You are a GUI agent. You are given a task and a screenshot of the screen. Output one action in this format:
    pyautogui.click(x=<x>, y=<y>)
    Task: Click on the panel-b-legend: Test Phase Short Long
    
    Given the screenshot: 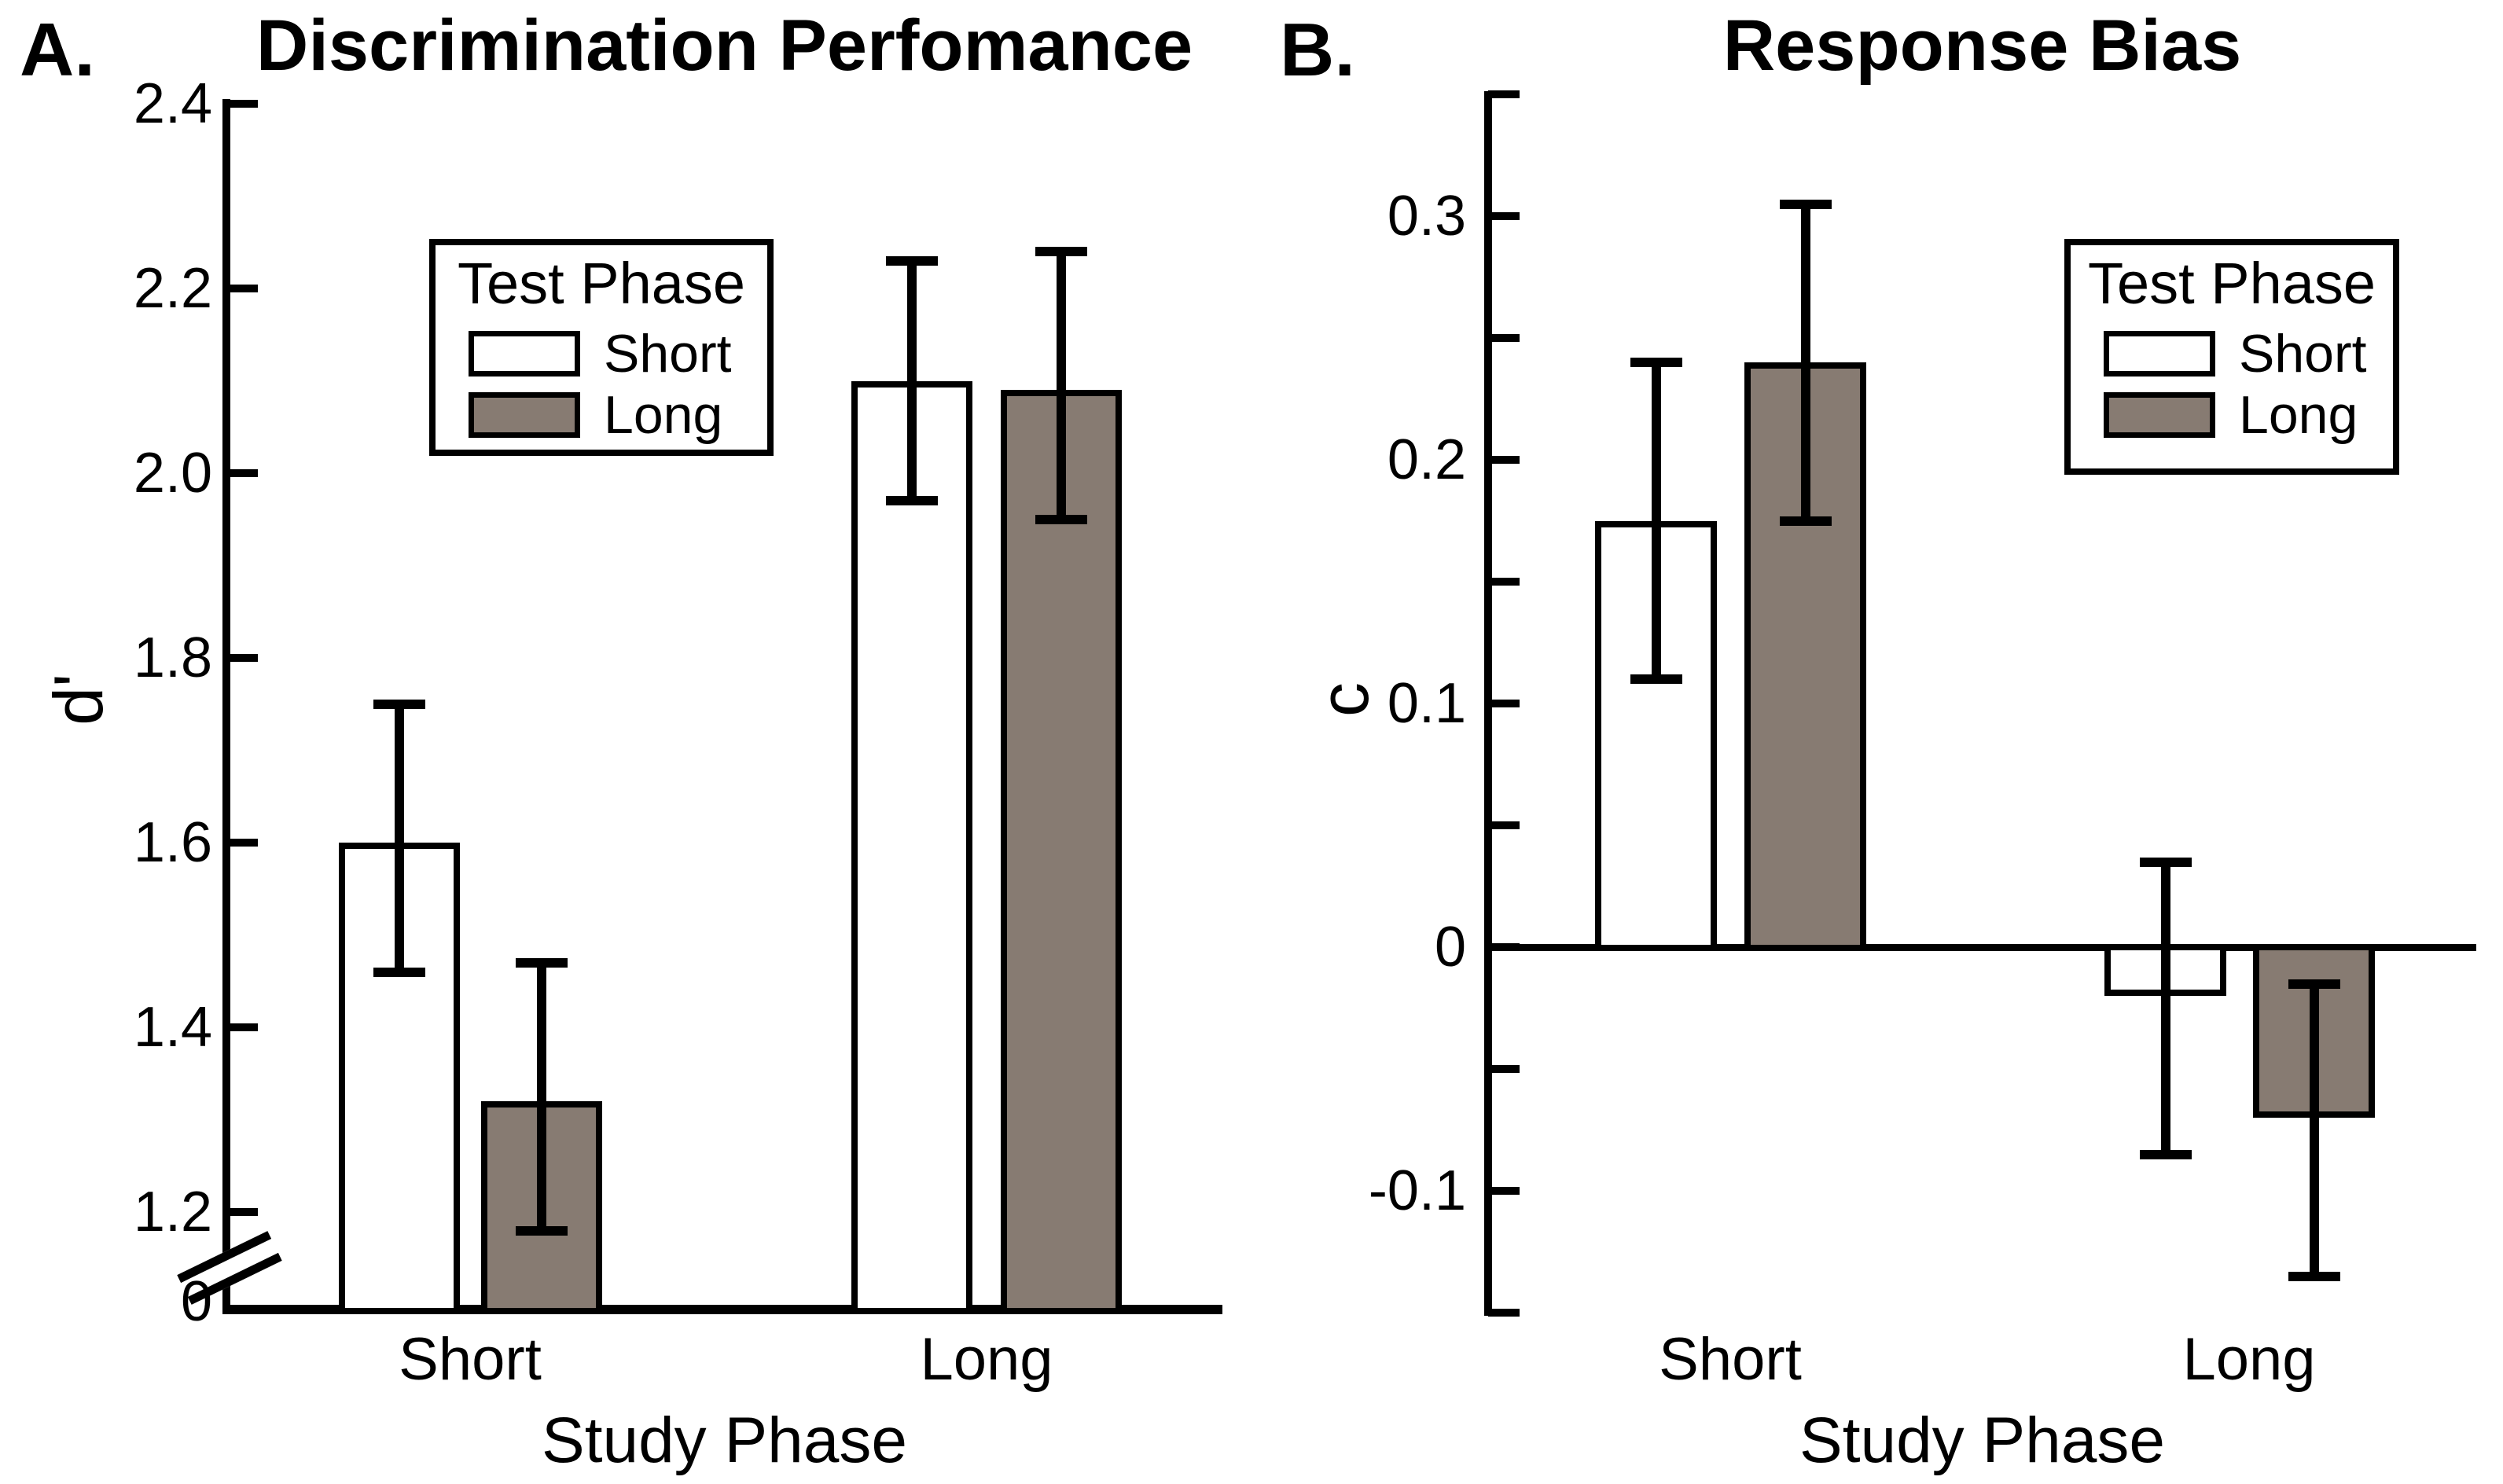 What is the action you would take?
    pyautogui.click(x=2231, y=357)
    